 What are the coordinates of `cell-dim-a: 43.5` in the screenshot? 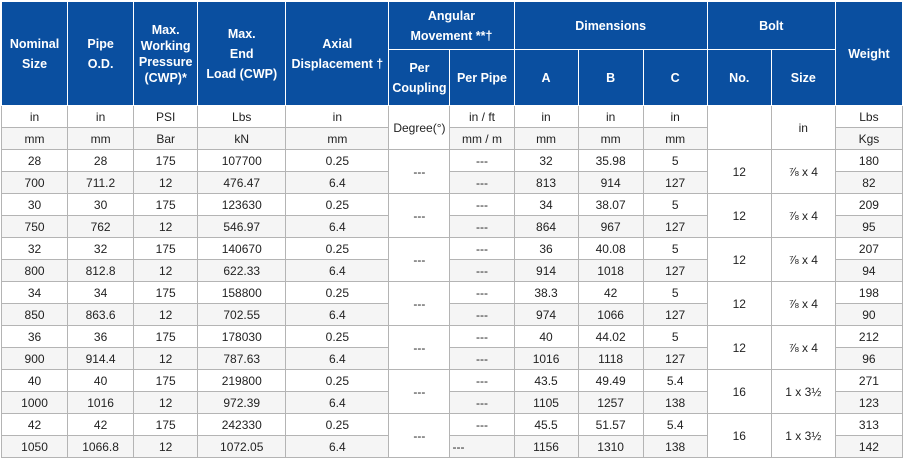 It's located at (546, 380).